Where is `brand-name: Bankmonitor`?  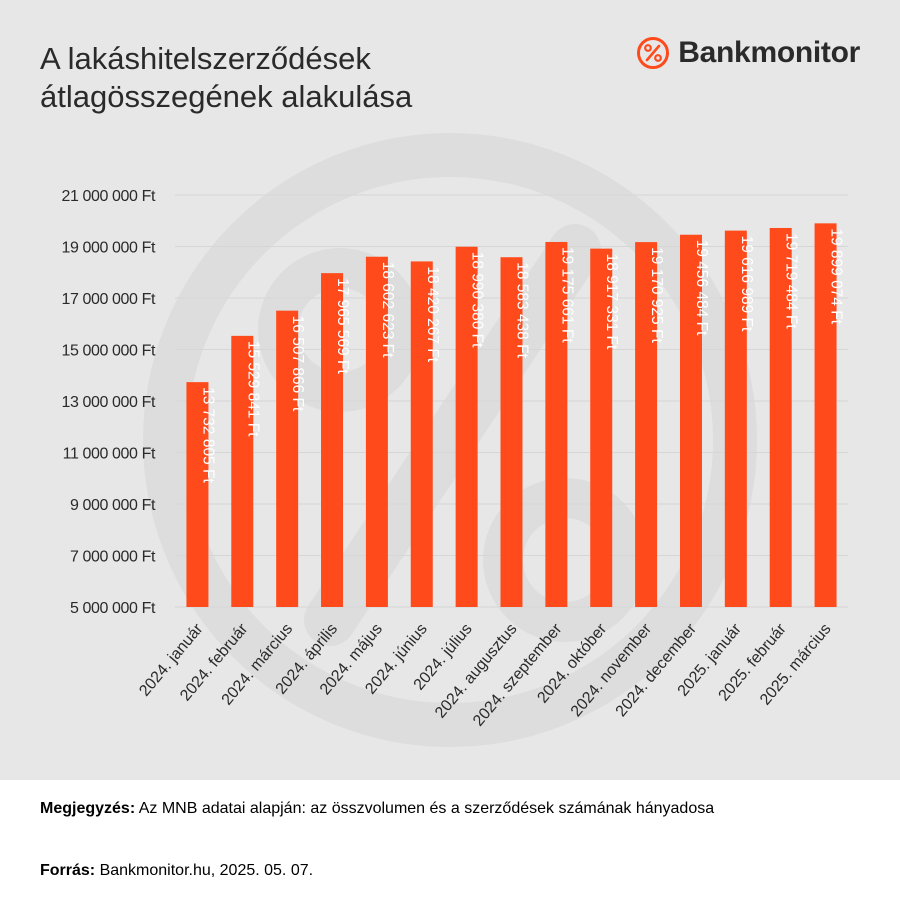
brand-name: Bankmonitor is located at coordinates (769, 52).